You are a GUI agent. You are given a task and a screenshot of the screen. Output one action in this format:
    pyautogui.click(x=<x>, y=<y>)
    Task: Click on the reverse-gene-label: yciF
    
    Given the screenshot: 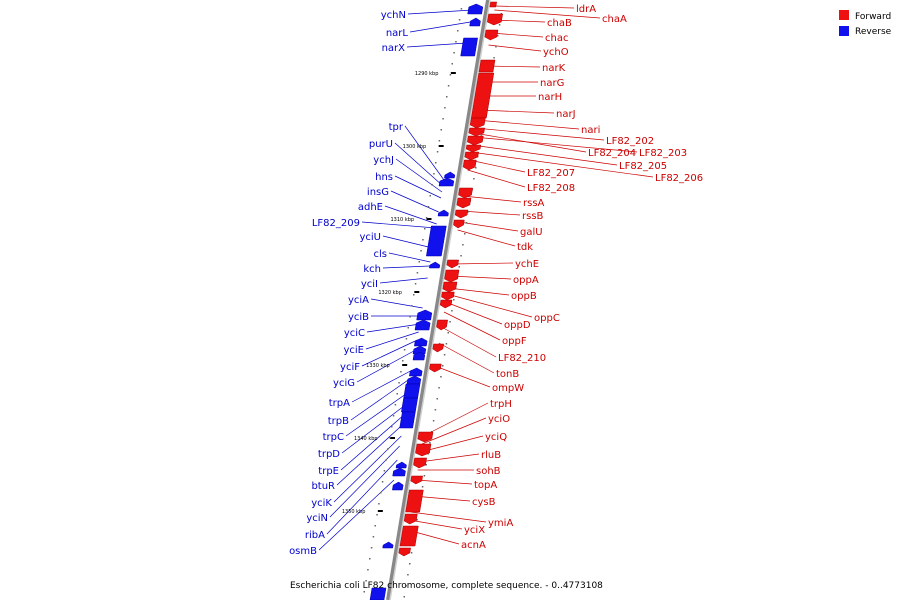 What is the action you would take?
    pyautogui.click(x=350, y=367)
    